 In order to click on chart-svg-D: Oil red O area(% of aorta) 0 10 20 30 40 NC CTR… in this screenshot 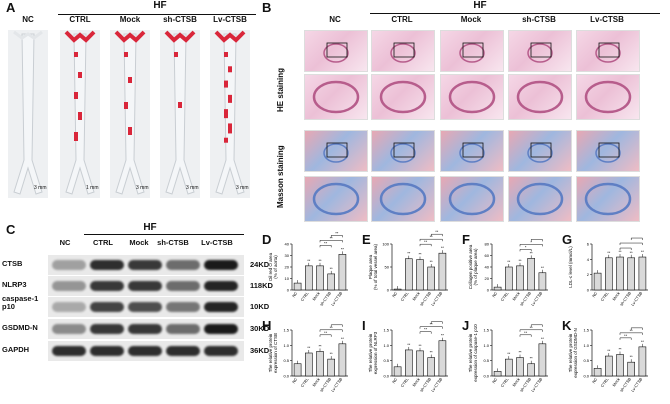, I will do `click(308, 268)`.